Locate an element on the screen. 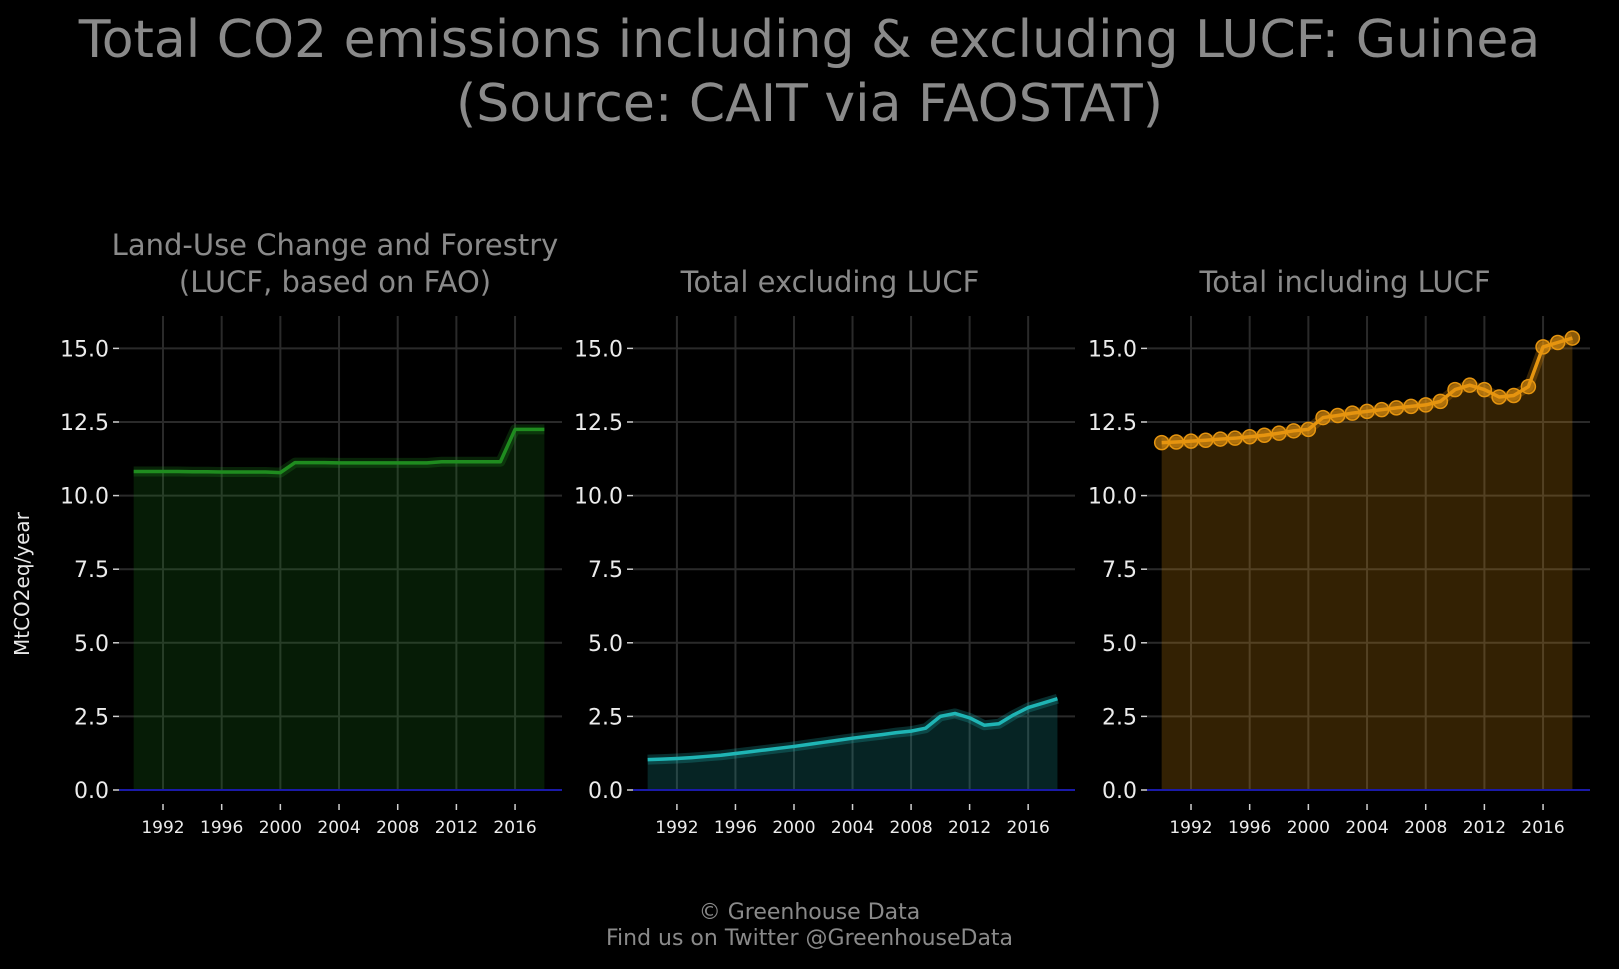 The height and width of the screenshot is (969, 1619). lucf-line is located at coordinates (339, 451).